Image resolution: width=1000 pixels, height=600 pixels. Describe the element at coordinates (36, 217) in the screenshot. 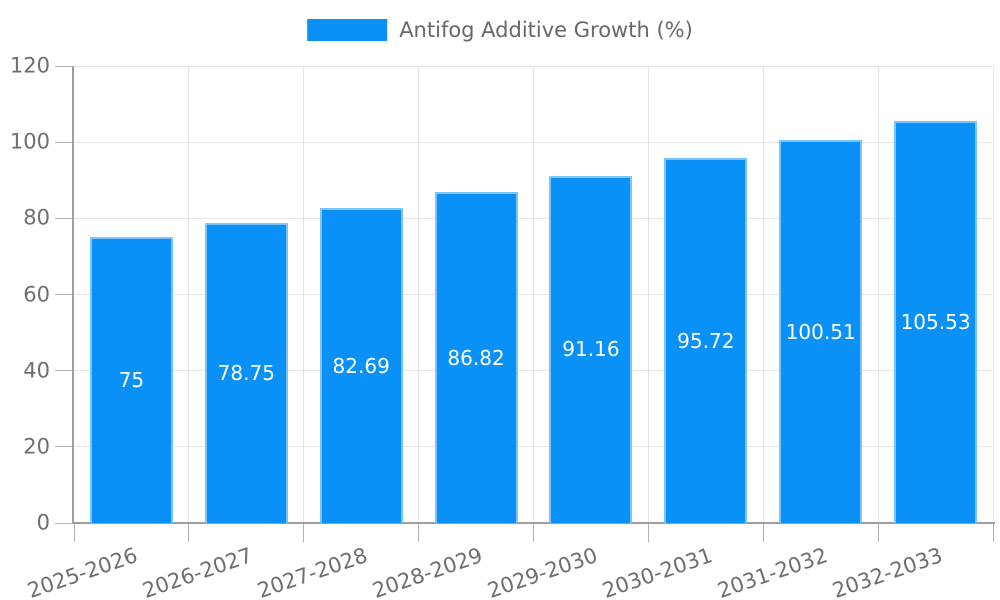

I see `y-tick-label: 80` at that location.